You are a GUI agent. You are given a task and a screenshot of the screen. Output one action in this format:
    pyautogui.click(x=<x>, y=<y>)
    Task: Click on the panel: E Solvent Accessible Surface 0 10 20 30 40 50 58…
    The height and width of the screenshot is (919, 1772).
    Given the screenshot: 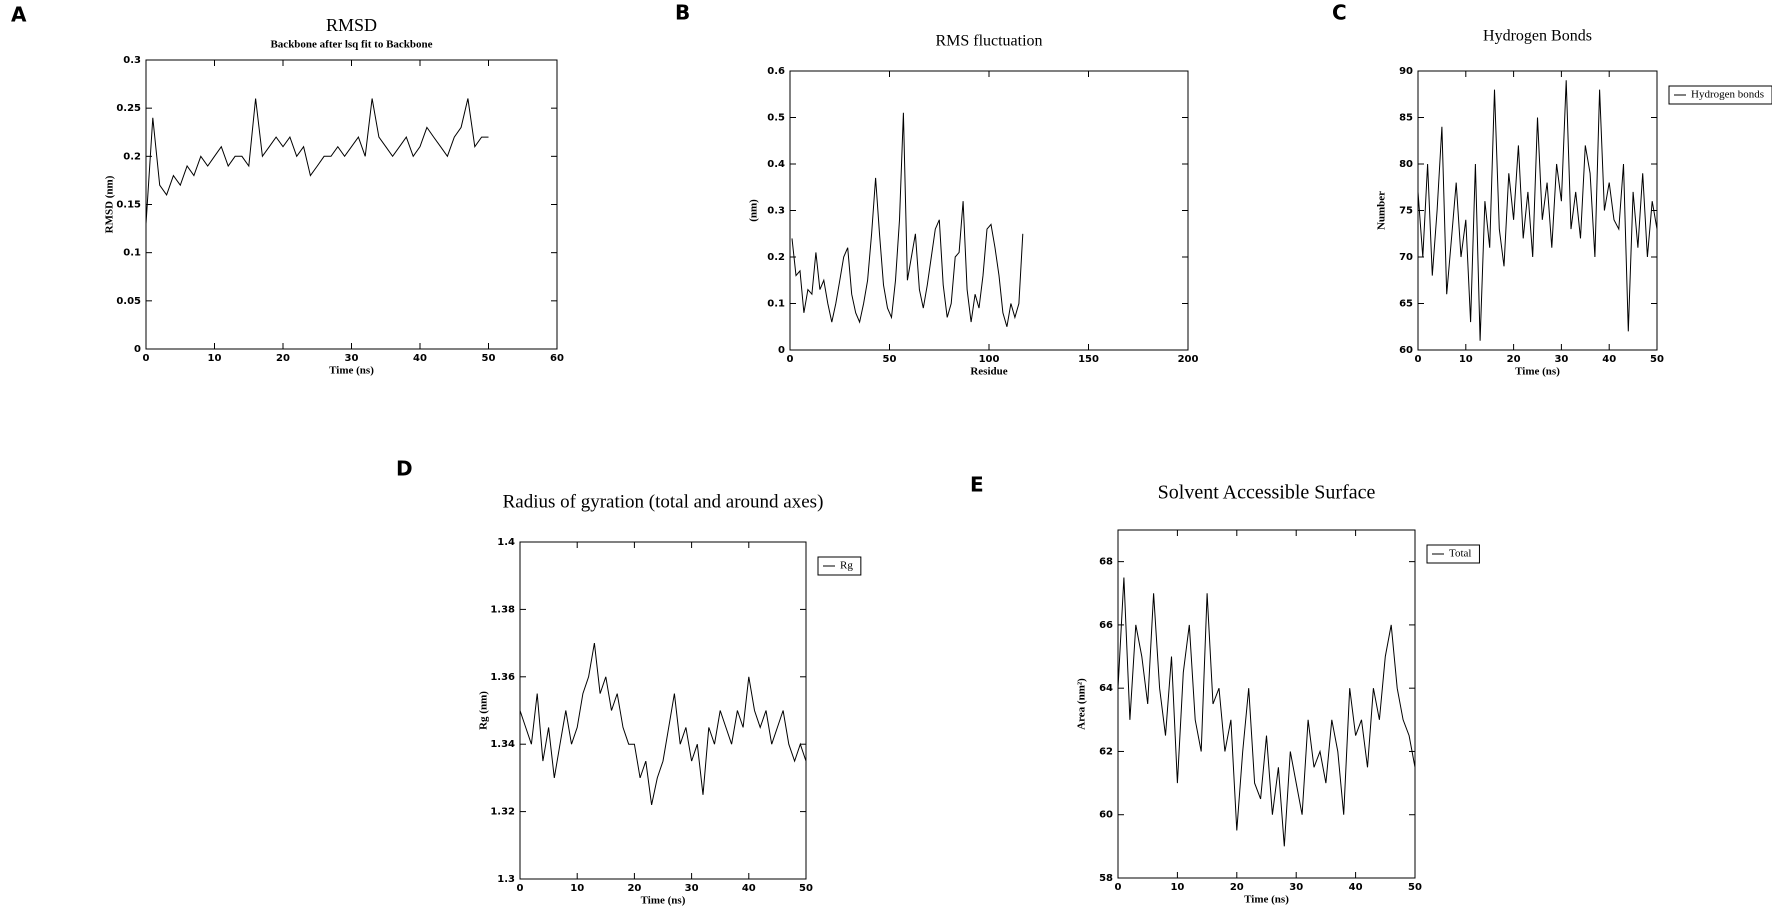 What is the action you would take?
    pyautogui.click(x=1225, y=689)
    